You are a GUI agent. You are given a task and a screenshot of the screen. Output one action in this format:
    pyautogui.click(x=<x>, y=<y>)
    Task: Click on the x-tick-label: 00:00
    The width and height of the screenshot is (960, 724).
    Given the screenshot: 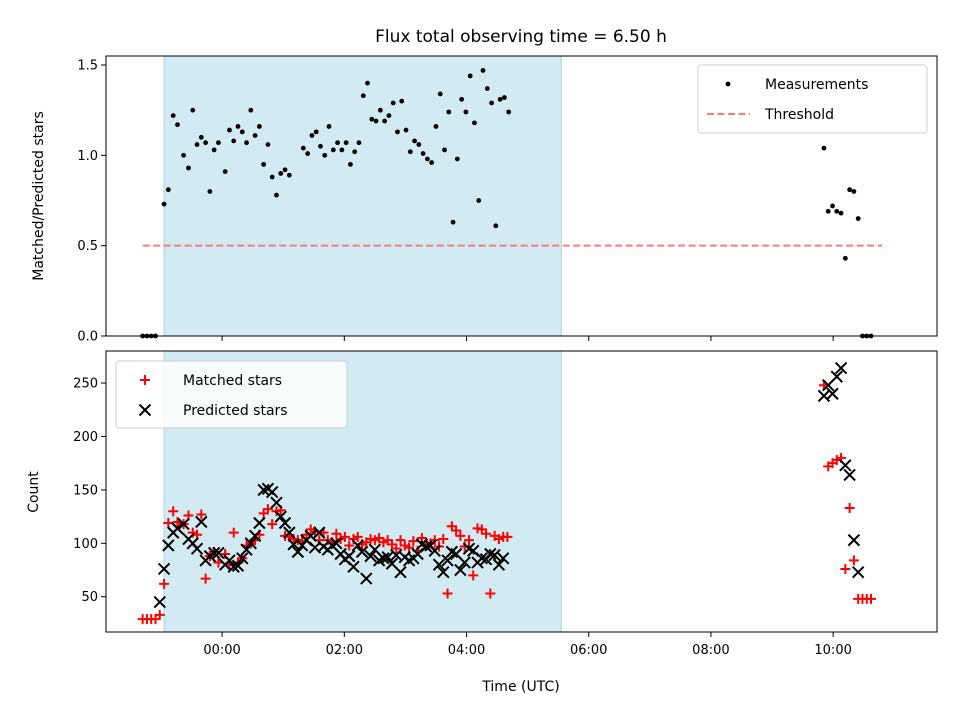 What is the action you would take?
    pyautogui.click(x=221, y=650)
    